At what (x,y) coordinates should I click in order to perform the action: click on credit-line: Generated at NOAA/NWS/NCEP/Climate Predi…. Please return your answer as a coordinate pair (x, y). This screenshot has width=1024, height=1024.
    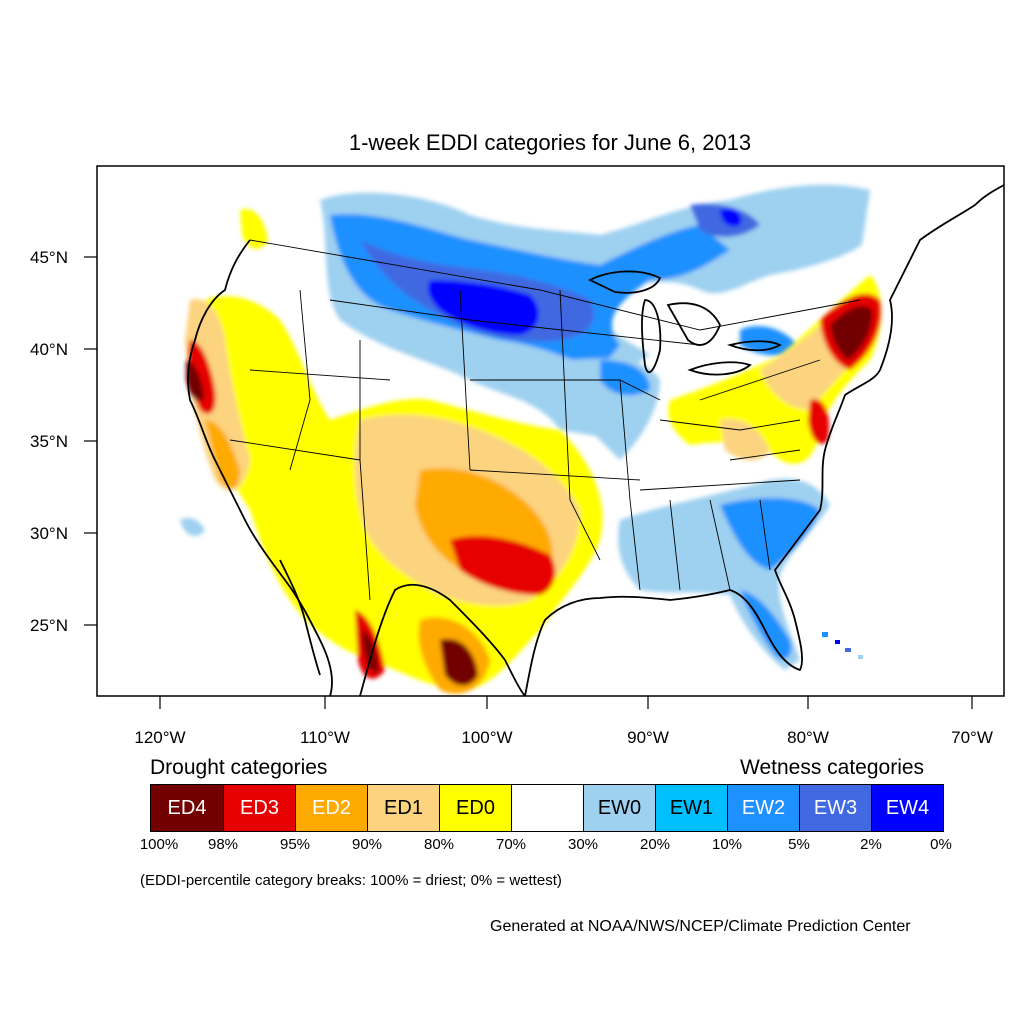
    Looking at the image, I should click on (700, 926).